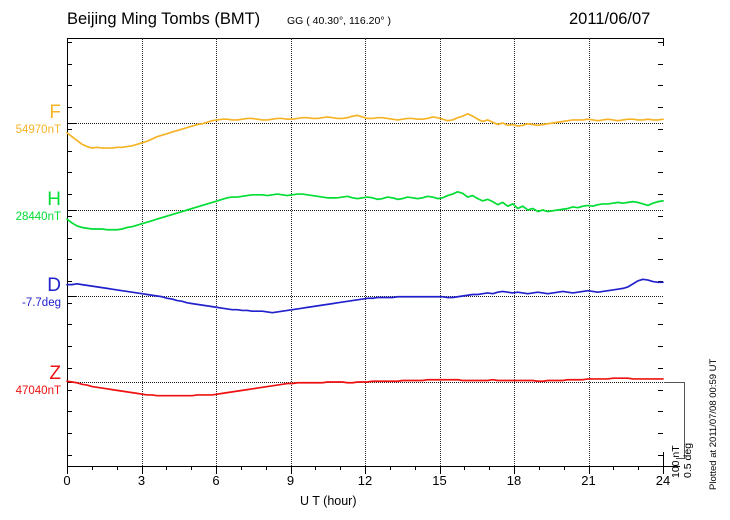 This screenshot has height=520, width=730. What do you see at coordinates (216, 480) in the screenshot?
I see `x-tick-label-6: 6` at bounding box center [216, 480].